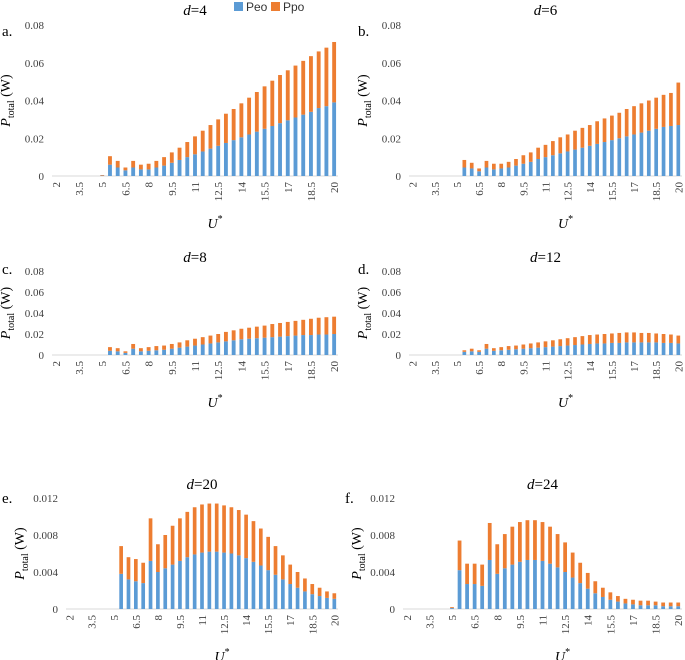 The height and width of the screenshot is (660, 685). Describe the element at coordinates (214, 223) in the screenshot. I see `x-axis-label: U*` at that location.